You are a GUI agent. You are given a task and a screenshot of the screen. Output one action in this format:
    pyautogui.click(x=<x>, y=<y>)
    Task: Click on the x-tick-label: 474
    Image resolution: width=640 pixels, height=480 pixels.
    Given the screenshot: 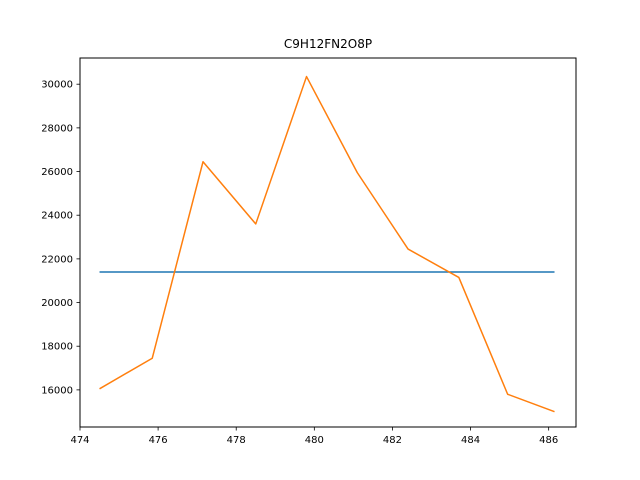 What is the action you would take?
    pyautogui.click(x=79, y=440)
    